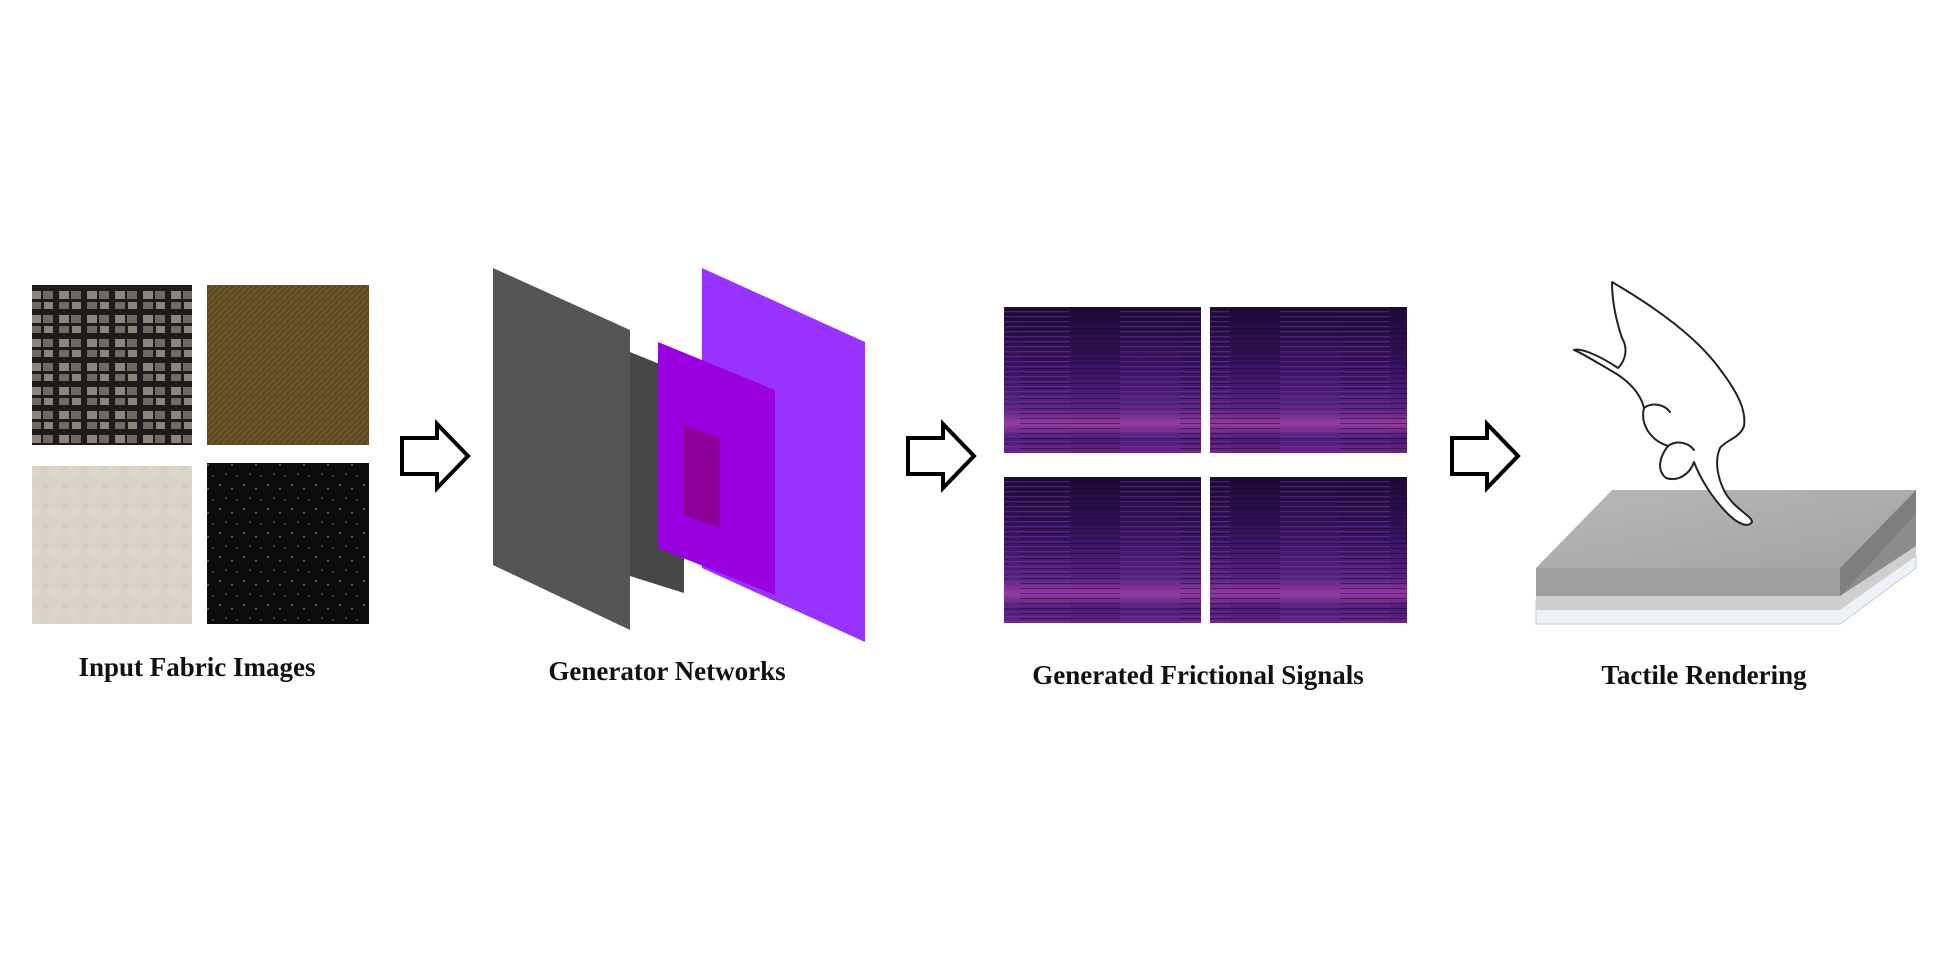 This screenshot has height=960, width=1952. What do you see at coordinates (702, 476) in the screenshot?
I see `layer-purple-core` at bounding box center [702, 476].